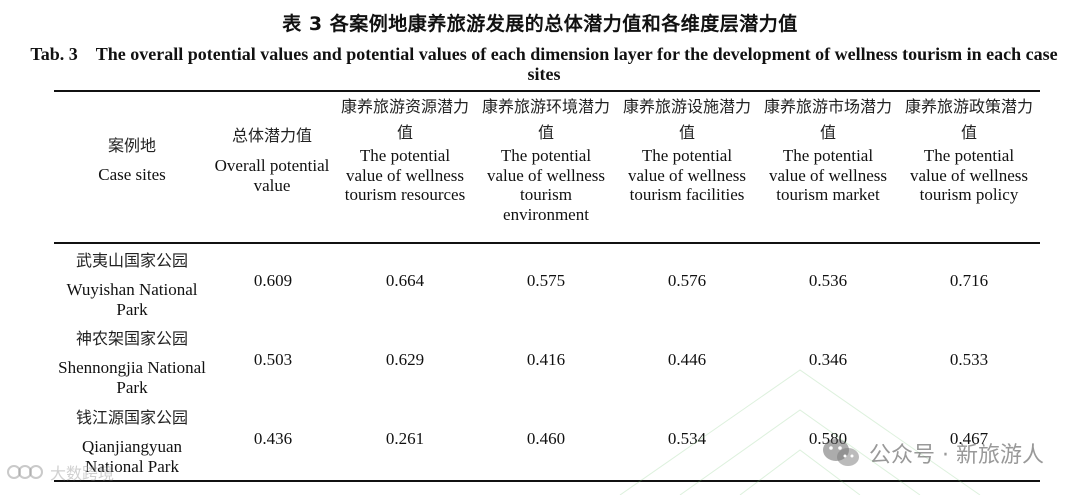 The width and height of the screenshot is (1080, 495). What do you see at coordinates (545, 119) in the screenshot?
I see `header-cn: 康养旅游环境潜力值` at bounding box center [545, 119].